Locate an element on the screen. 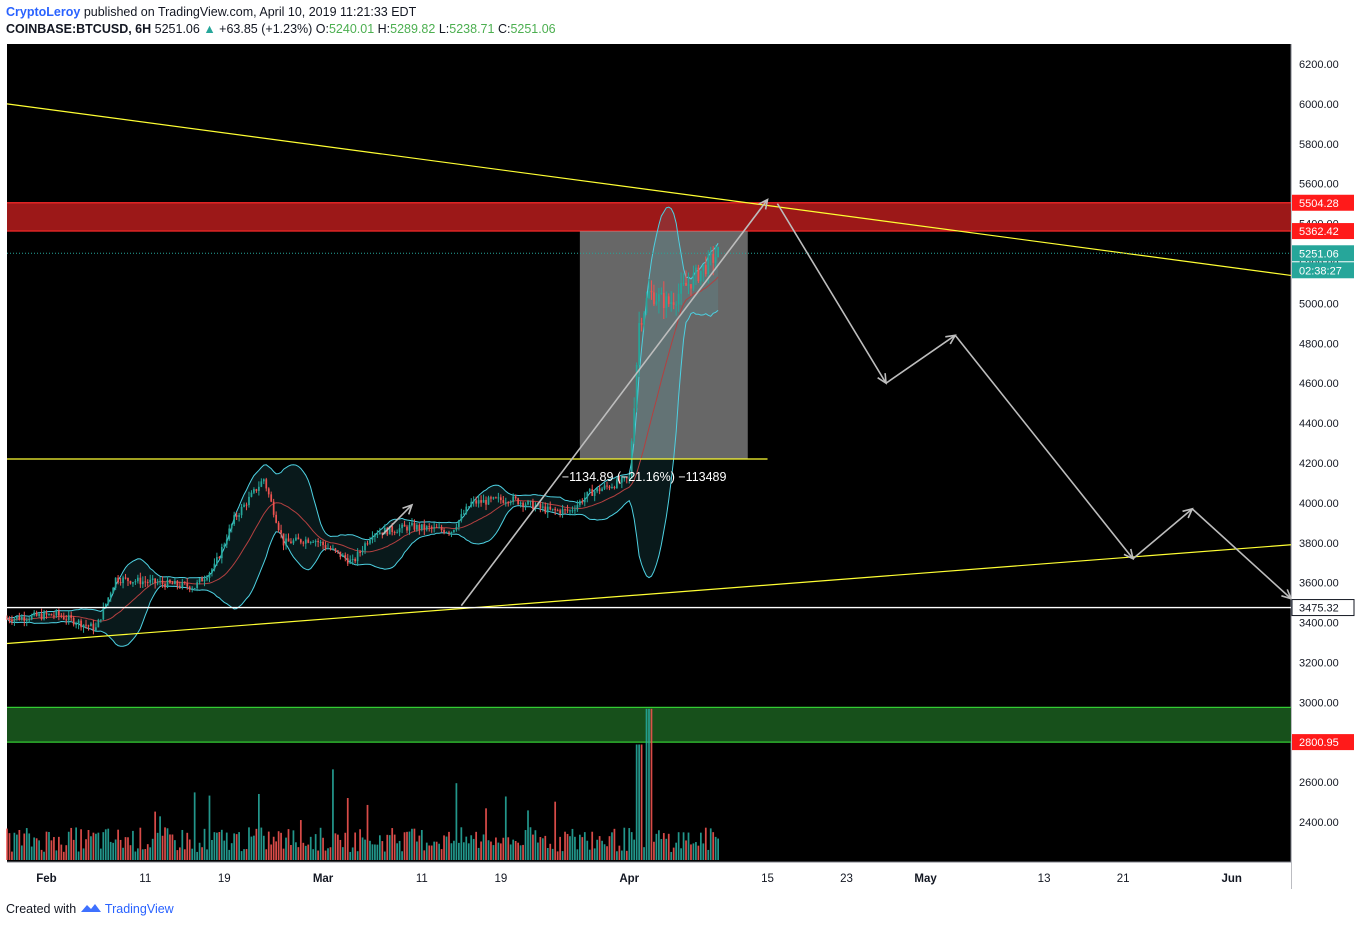 The image size is (1355, 927). resistance-top-badge is located at coordinates (1323, 202).